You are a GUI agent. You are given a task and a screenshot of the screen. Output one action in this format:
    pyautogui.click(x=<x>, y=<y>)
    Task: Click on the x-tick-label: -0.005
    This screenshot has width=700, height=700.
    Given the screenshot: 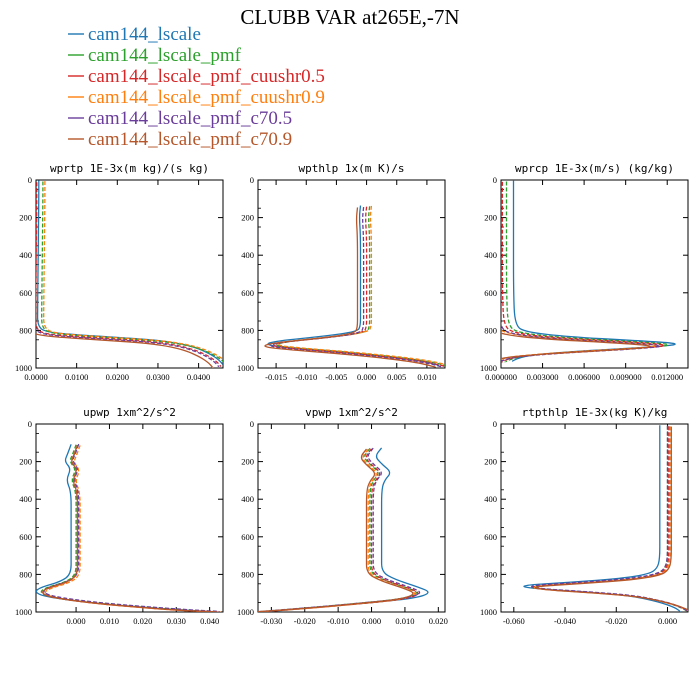 What is the action you would take?
    pyautogui.click(x=336, y=377)
    